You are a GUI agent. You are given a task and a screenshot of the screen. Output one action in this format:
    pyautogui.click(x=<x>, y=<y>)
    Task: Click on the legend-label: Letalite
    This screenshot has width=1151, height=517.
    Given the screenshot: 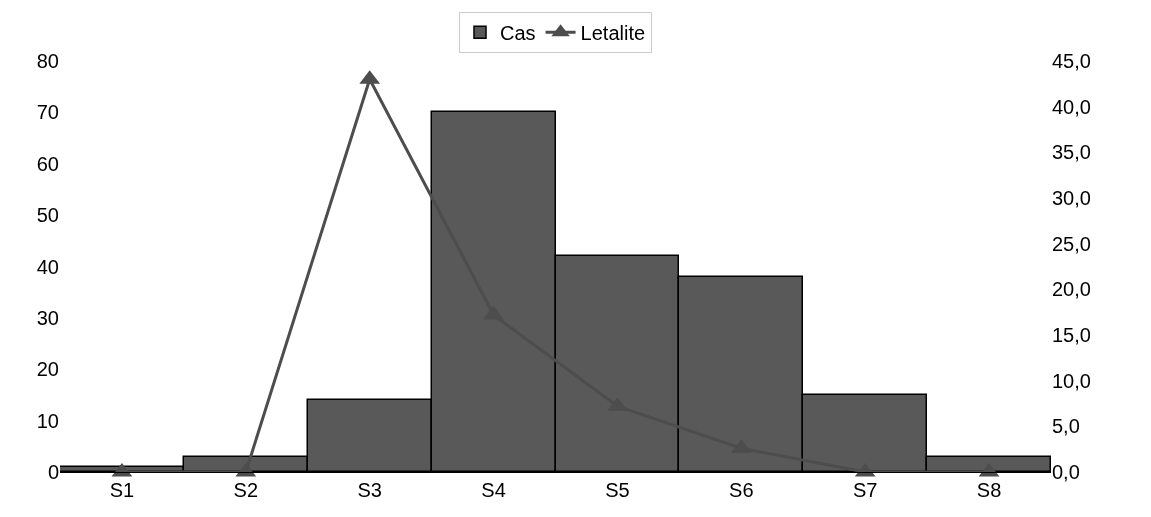 What is the action you would take?
    pyautogui.click(x=613, y=33)
    